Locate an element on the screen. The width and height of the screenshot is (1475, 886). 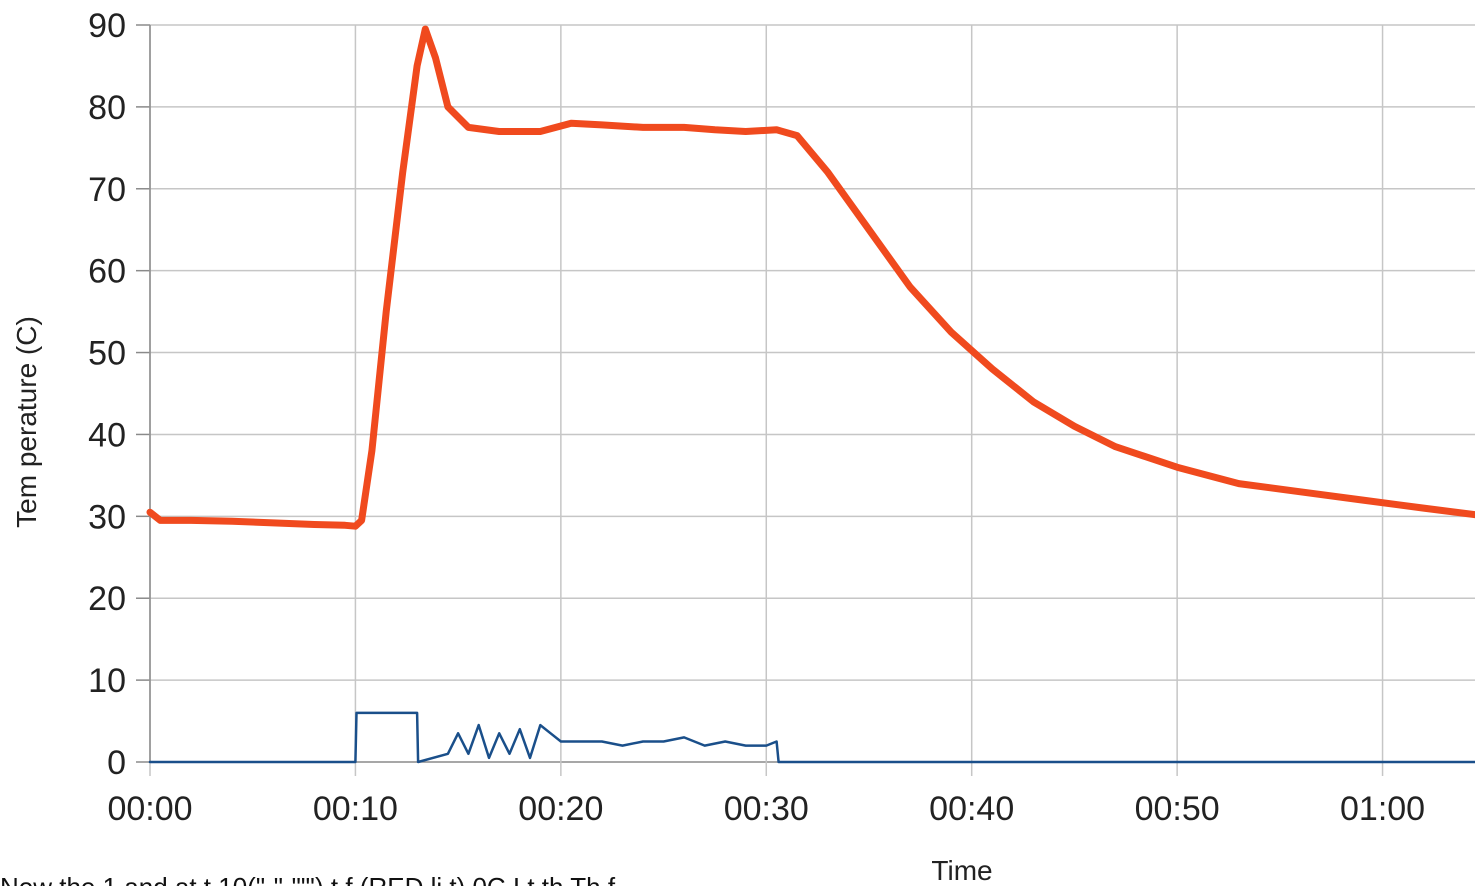
x-tick-label: 00:20 is located at coordinates (560, 809).